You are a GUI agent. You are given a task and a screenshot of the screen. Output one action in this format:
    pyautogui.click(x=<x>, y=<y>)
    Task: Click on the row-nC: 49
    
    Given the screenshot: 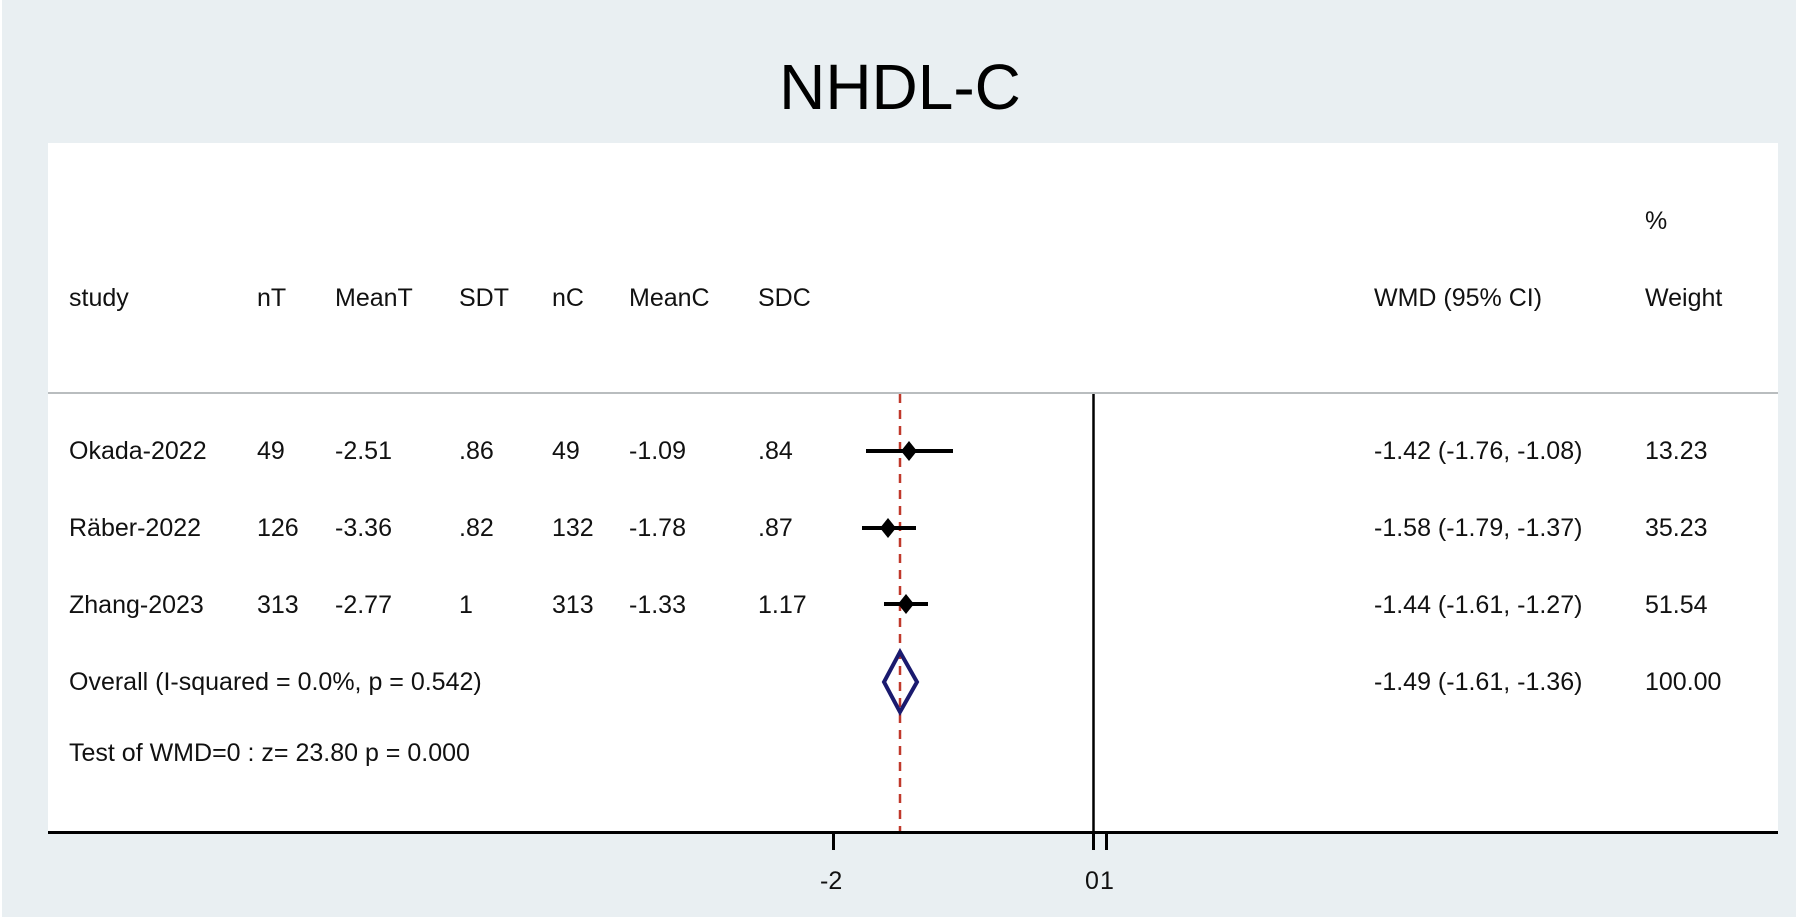 What is the action you would take?
    pyautogui.click(x=566, y=451)
    